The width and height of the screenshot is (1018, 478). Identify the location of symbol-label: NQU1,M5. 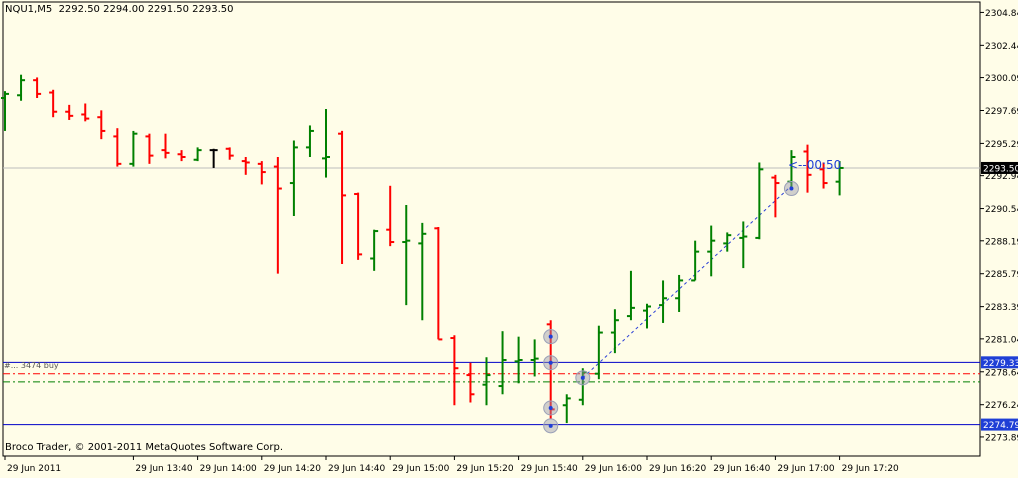
(29, 9).